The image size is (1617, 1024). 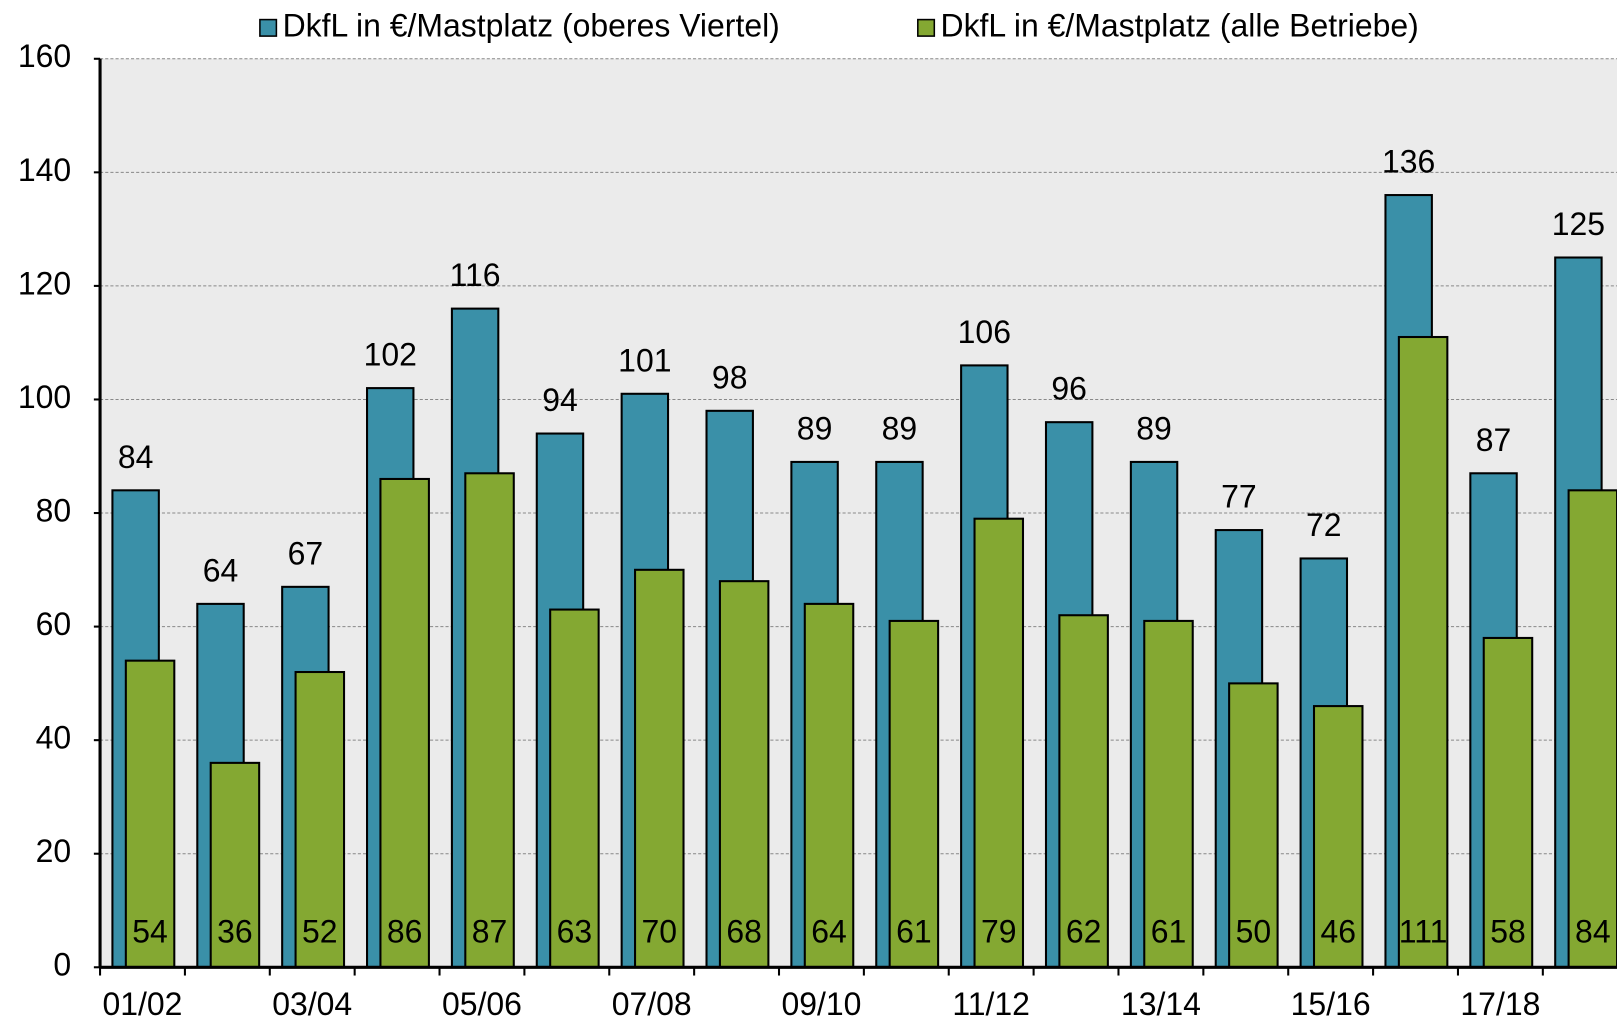 I want to click on value-label: 101, so click(x=644, y=360).